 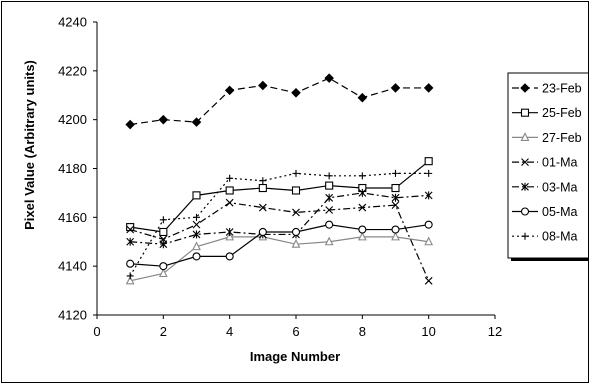 What do you see at coordinates (72, 168) in the screenshot?
I see `y-tick-label: 4180` at bounding box center [72, 168].